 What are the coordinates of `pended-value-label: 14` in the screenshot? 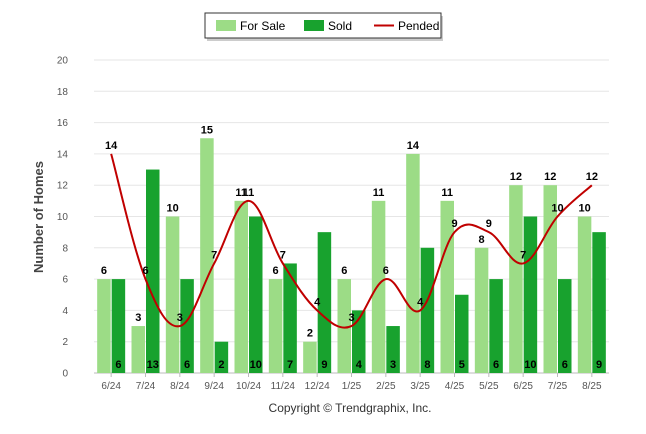 It's located at (111, 146).